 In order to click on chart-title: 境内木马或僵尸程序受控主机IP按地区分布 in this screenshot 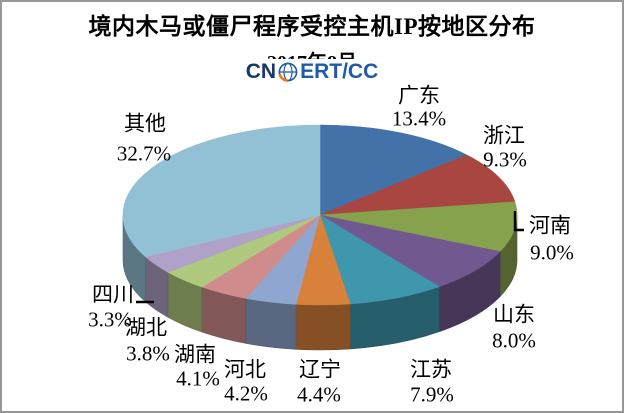, I will do `click(312, 26)`.